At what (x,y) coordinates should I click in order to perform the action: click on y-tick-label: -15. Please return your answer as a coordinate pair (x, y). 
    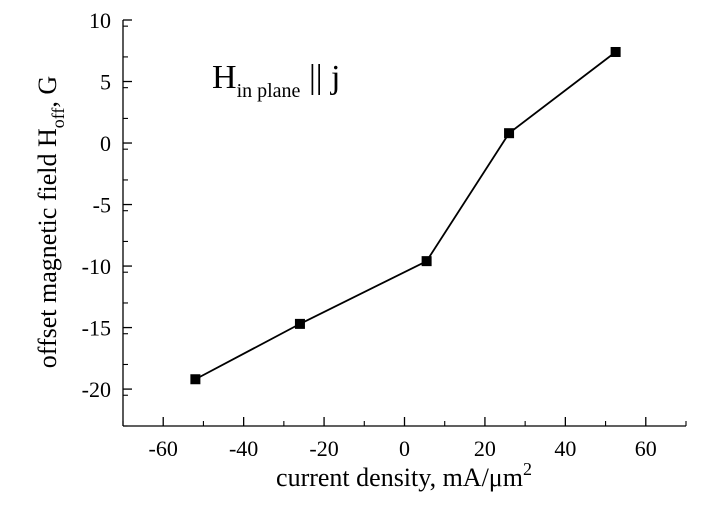
    Looking at the image, I should click on (96, 328).